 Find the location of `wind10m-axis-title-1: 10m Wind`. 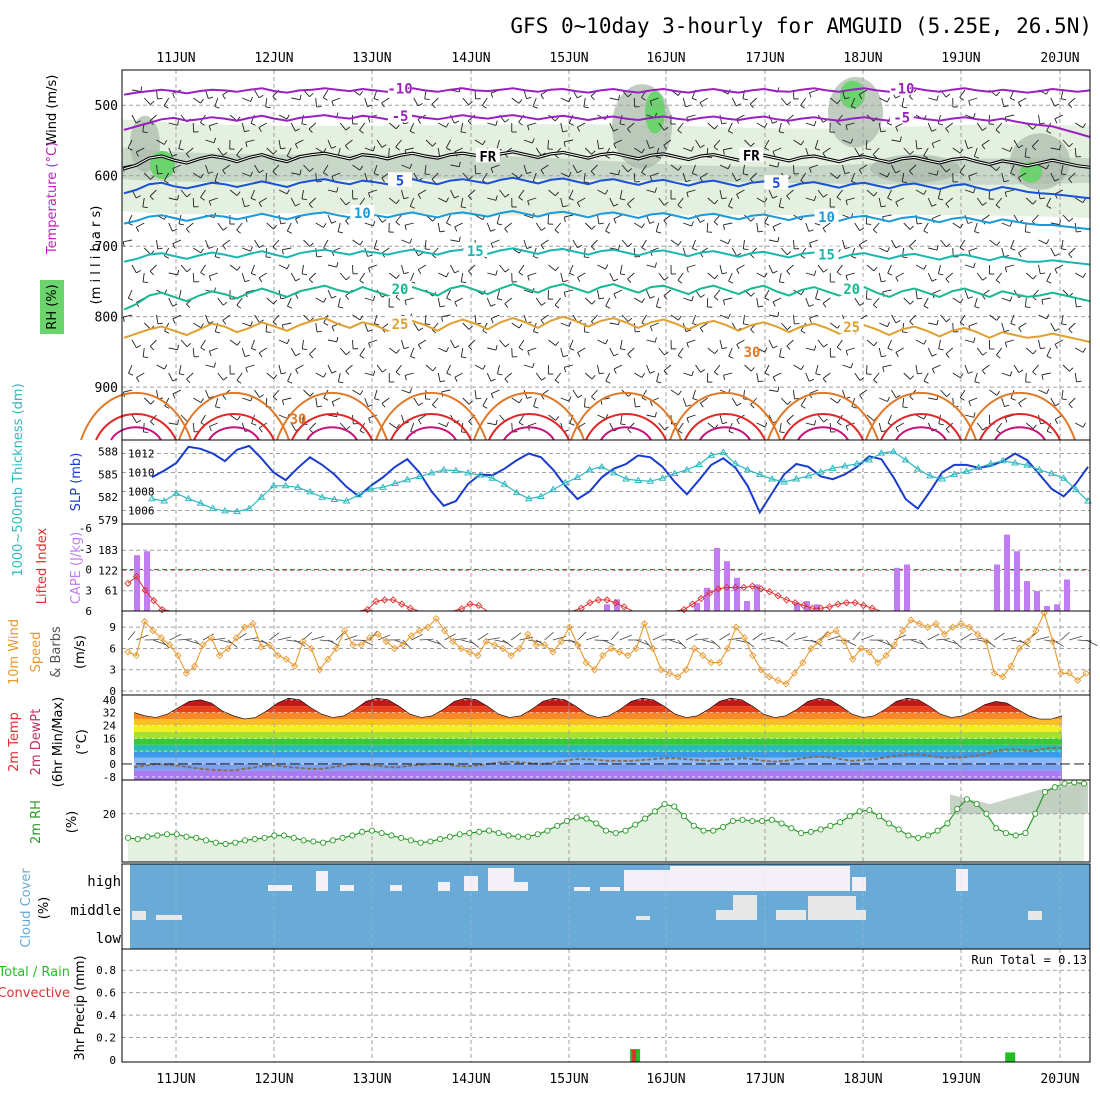

wind10m-axis-title-1: 10m Wind is located at coordinates (14, 652).